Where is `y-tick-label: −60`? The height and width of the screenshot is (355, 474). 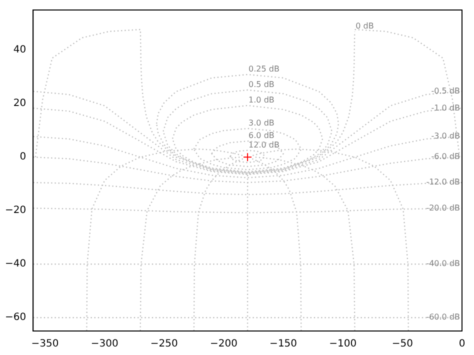 y-tick-label: −60 is located at coordinates (15, 318).